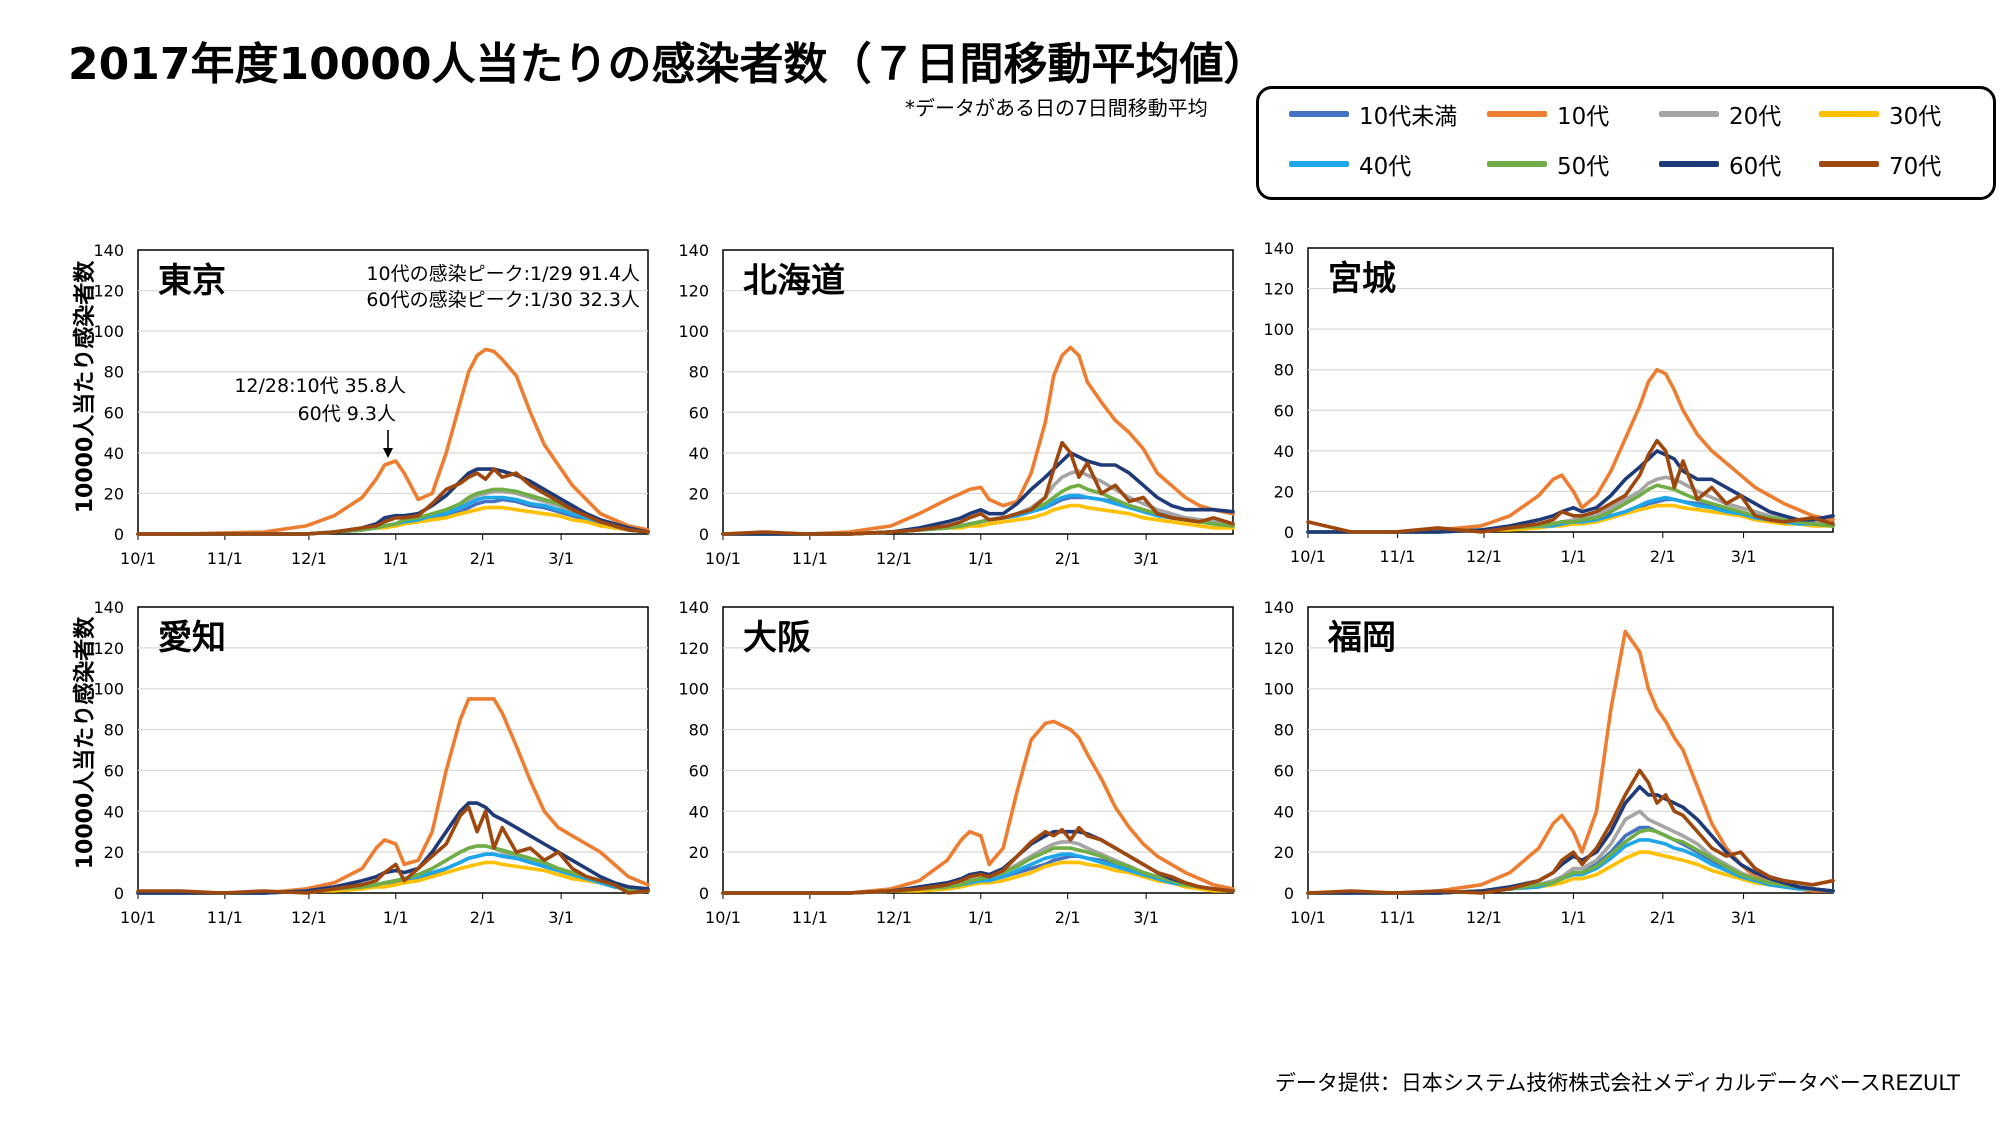  Describe the element at coordinates (1583, 117) in the screenshot. I see `legend-label: 10代` at that location.